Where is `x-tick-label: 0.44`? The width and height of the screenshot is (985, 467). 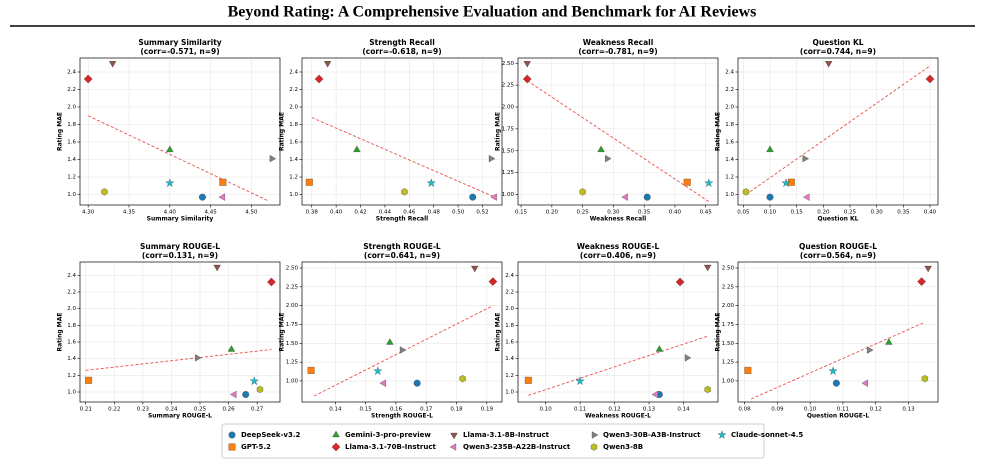 x-tick-label: 0.44 is located at coordinates (385, 213).